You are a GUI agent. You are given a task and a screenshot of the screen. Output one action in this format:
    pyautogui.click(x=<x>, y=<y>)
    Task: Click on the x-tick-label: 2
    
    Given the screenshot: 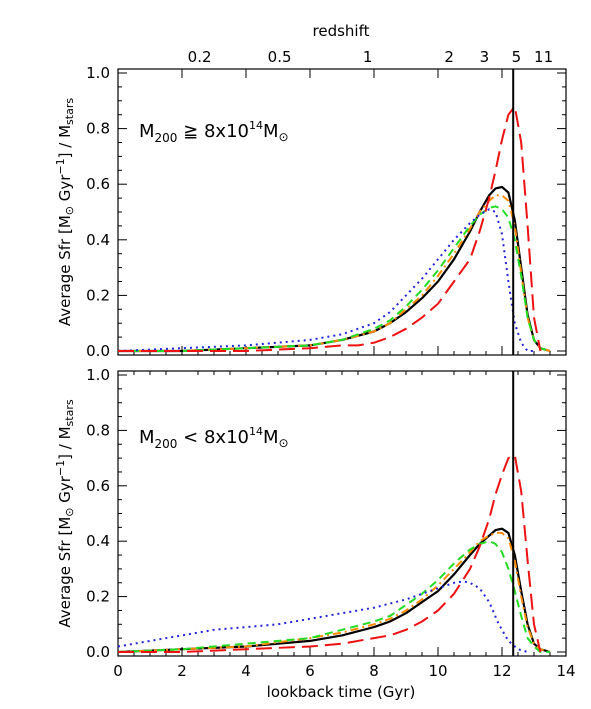 What is the action you would take?
    pyautogui.click(x=182, y=671)
    